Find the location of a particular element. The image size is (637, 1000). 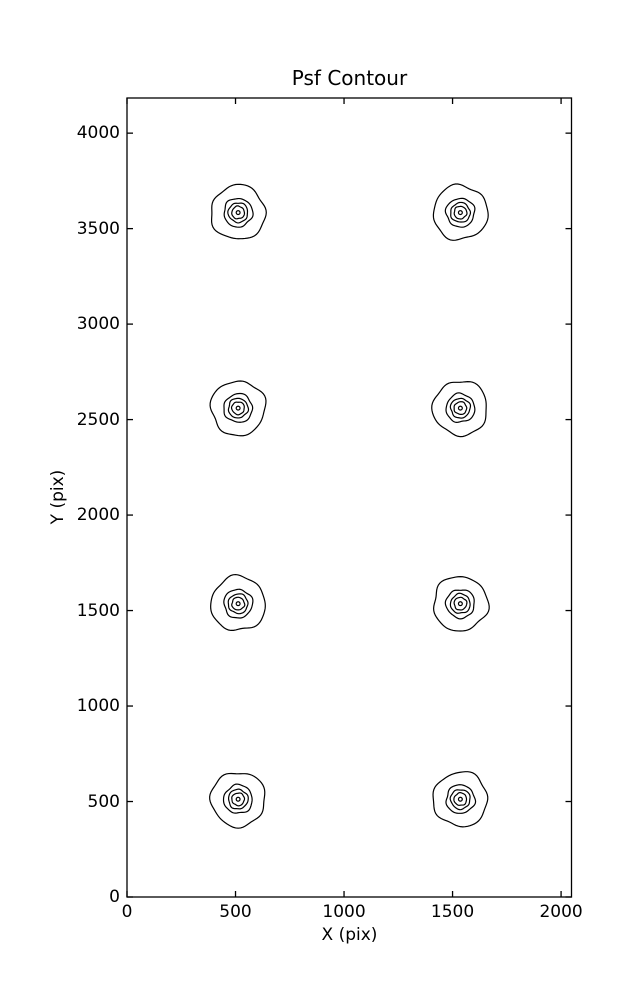

x-tick-label: 2000 is located at coordinates (561, 912).